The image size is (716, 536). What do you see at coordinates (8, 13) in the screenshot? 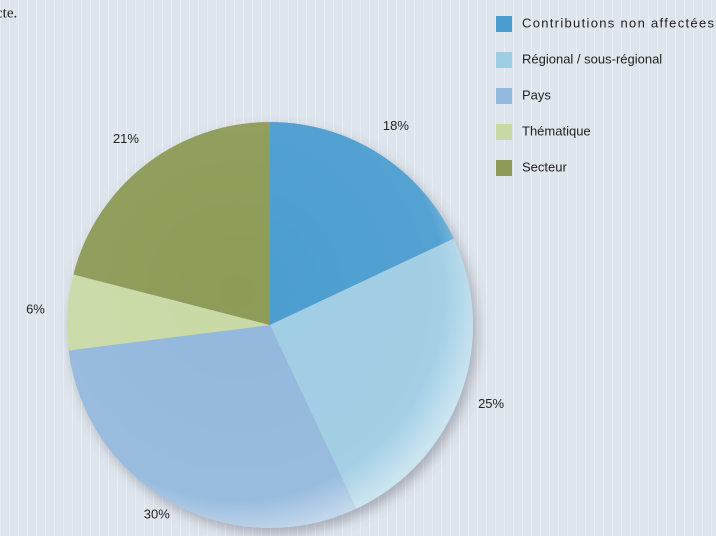
I see `text-fragment: cte.` at bounding box center [8, 13].